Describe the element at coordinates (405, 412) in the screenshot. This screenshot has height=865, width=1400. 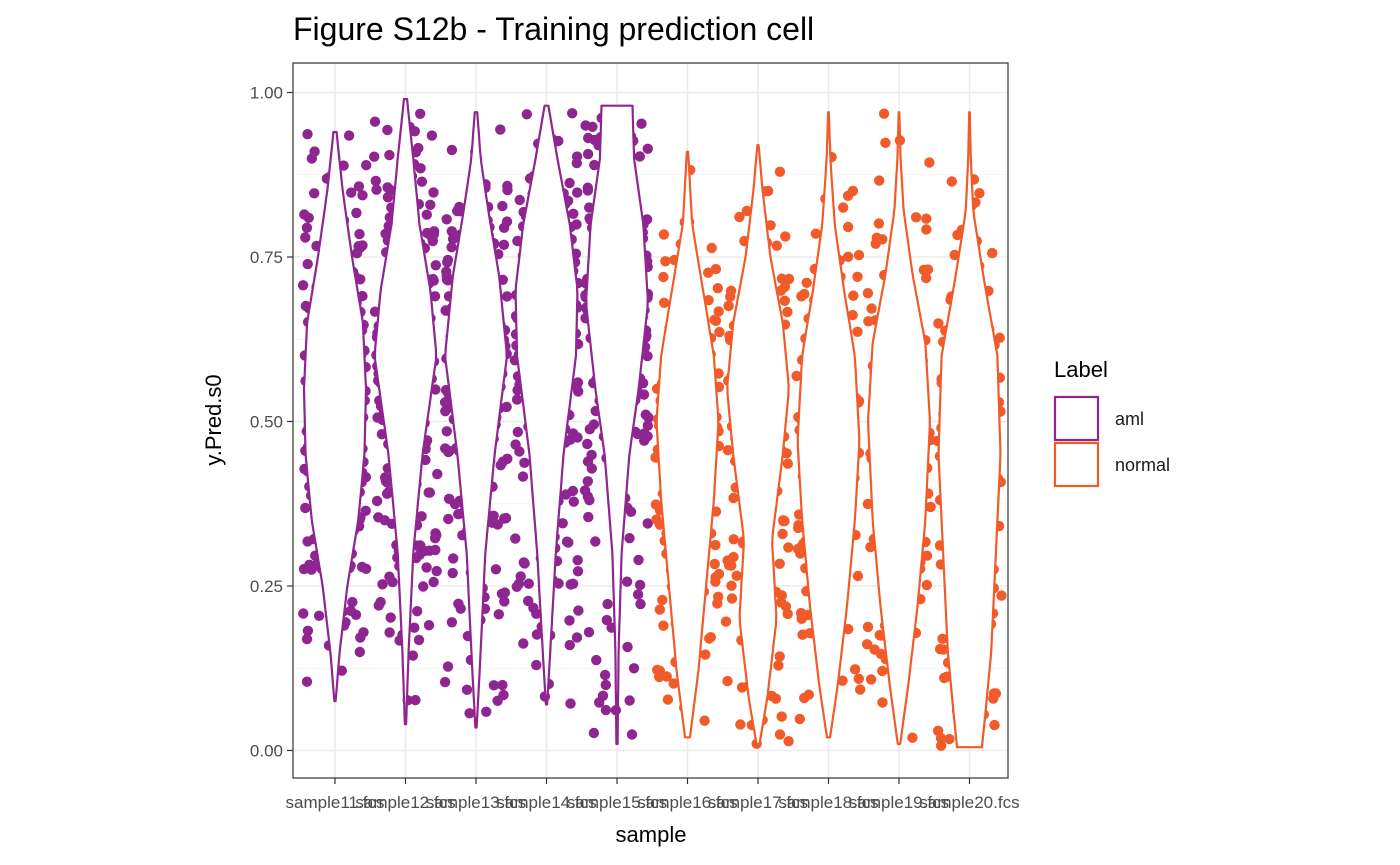
I see `violin-sample12` at that location.